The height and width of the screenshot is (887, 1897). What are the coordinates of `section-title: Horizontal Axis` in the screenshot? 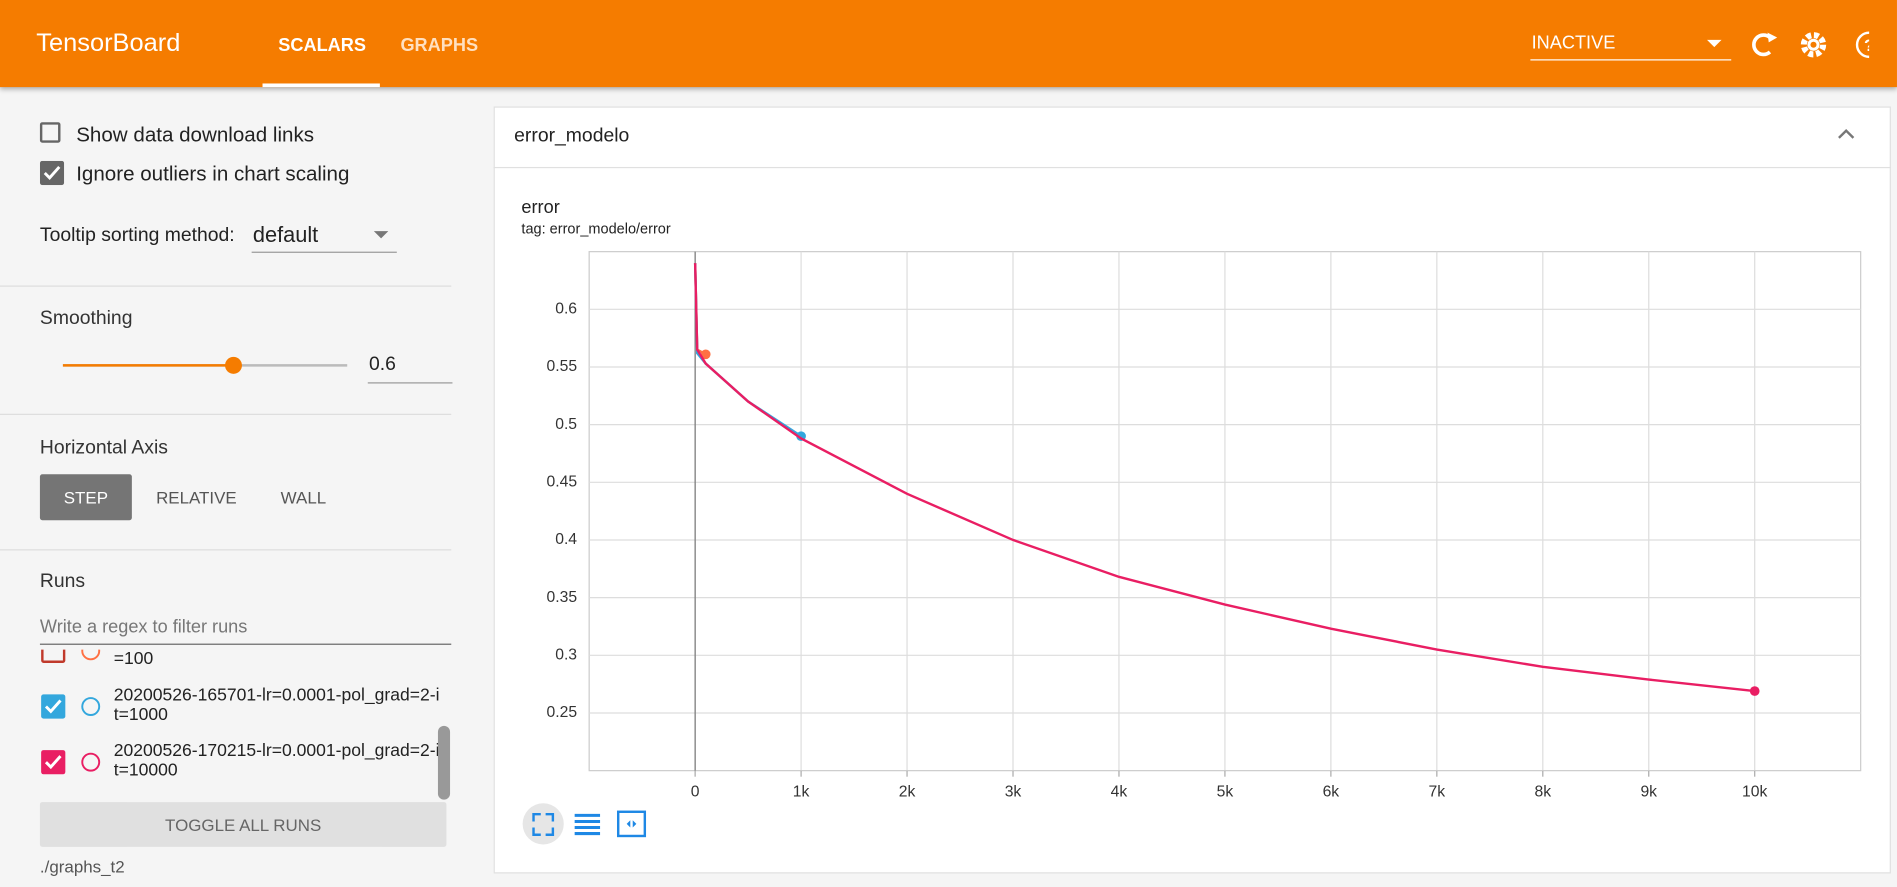 It's located at (103, 448).